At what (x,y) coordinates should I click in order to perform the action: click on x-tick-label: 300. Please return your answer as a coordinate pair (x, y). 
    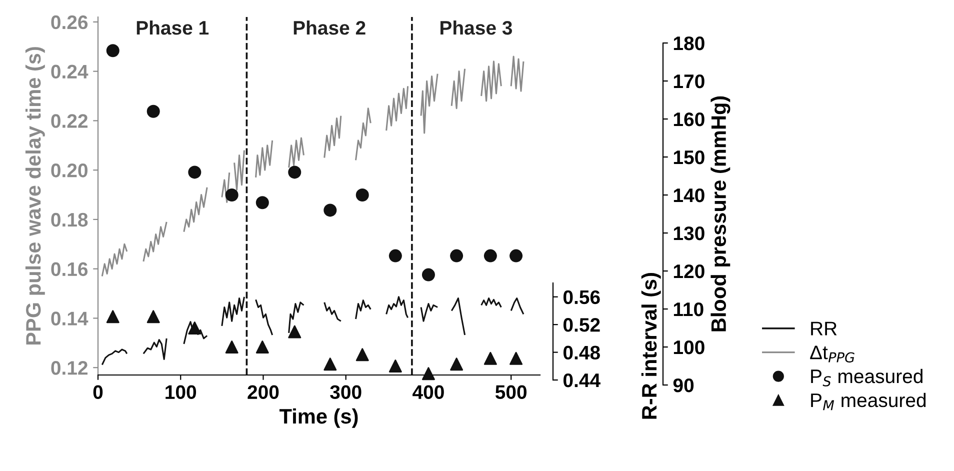
    Looking at the image, I should click on (346, 392).